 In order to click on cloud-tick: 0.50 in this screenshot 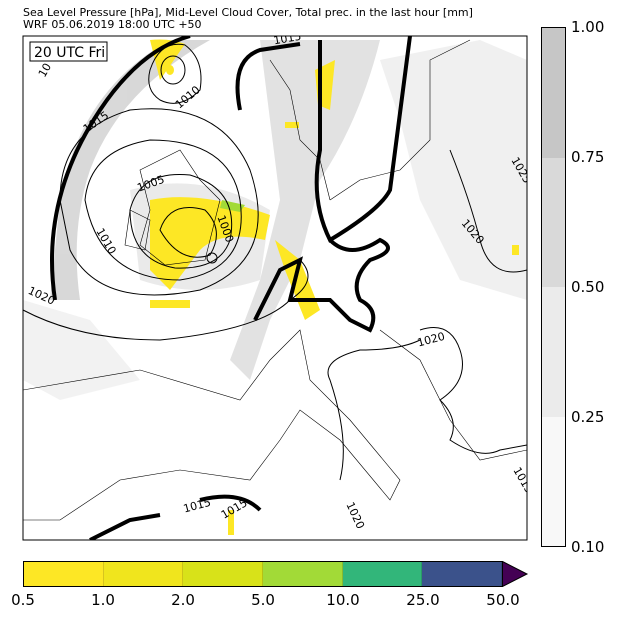, I will do `click(588, 287)`.